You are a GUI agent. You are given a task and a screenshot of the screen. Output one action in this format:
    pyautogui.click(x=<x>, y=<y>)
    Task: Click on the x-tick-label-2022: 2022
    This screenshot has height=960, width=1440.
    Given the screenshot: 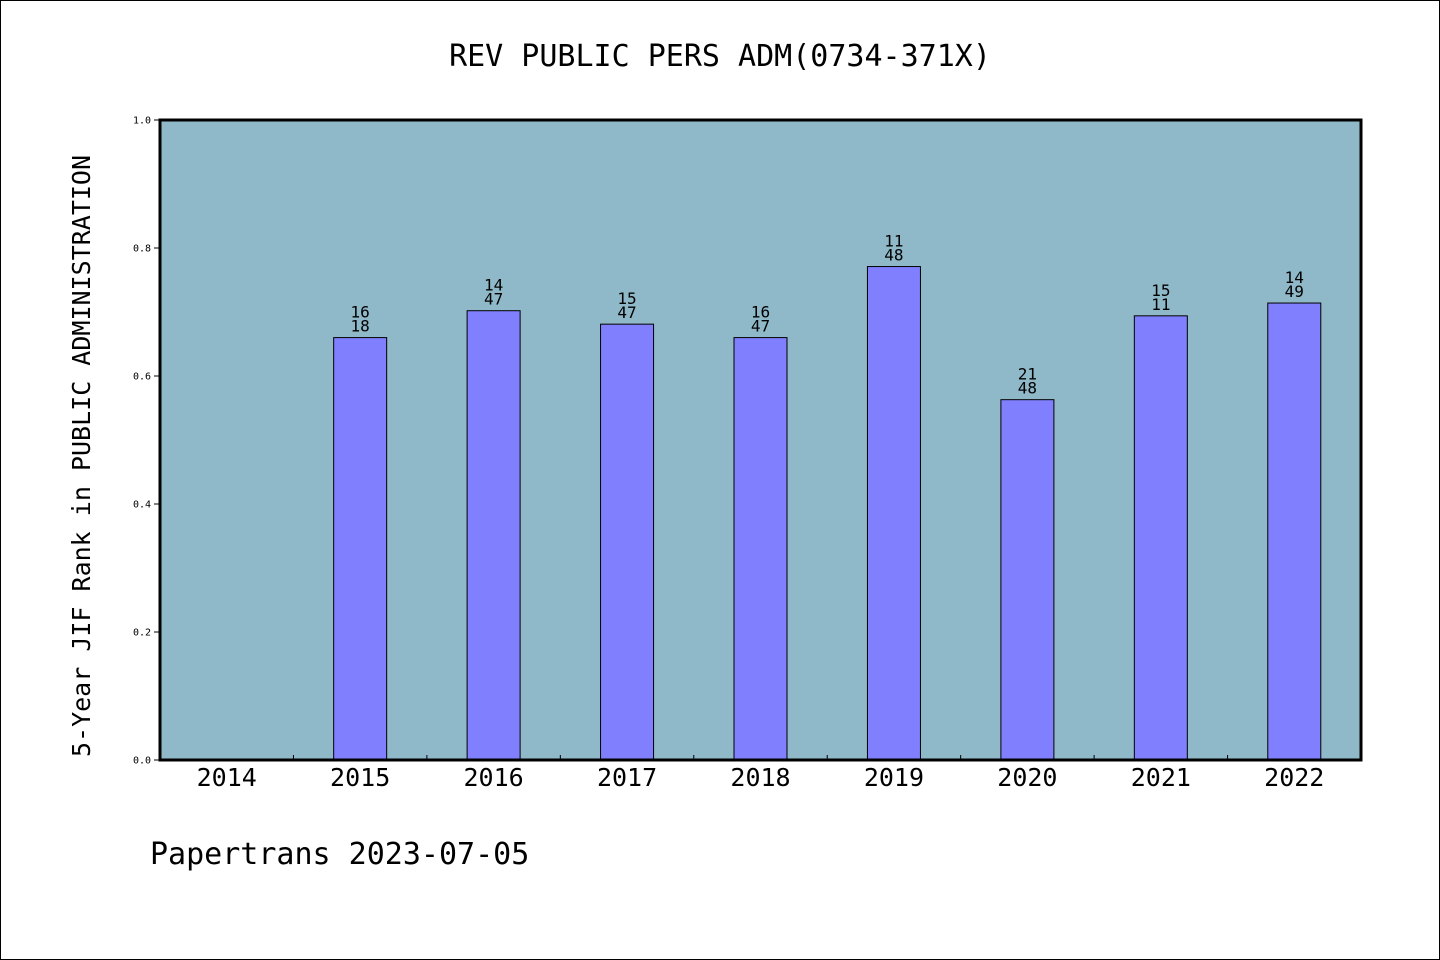 What is the action you would take?
    pyautogui.click(x=1294, y=777)
    